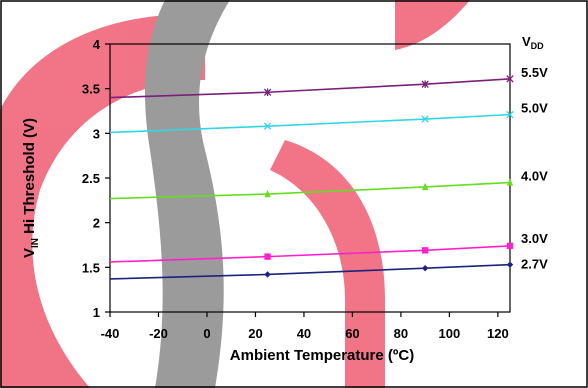  I want to click on series-4-0V, so click(311, 189).